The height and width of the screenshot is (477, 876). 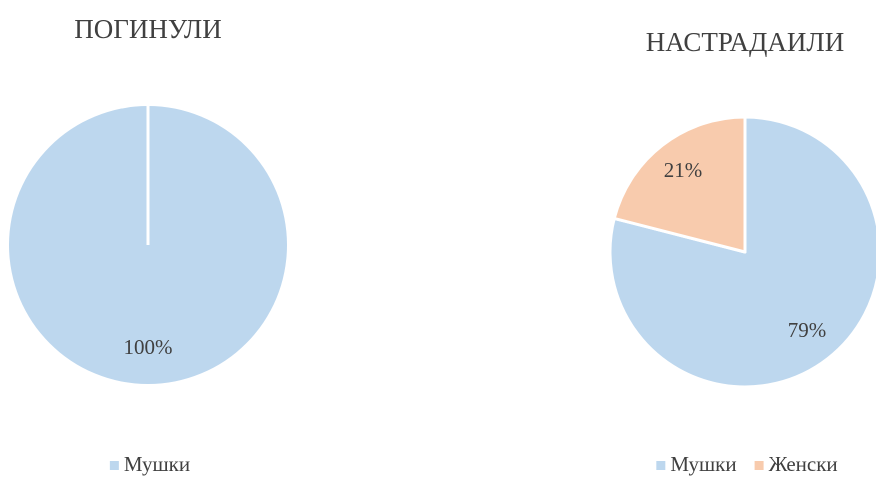 What do you see at coordinates (745, 42) in the screenshot?
I see `chart-title: НАСТРАДАИЛИ` at bounding box center [745, 42].